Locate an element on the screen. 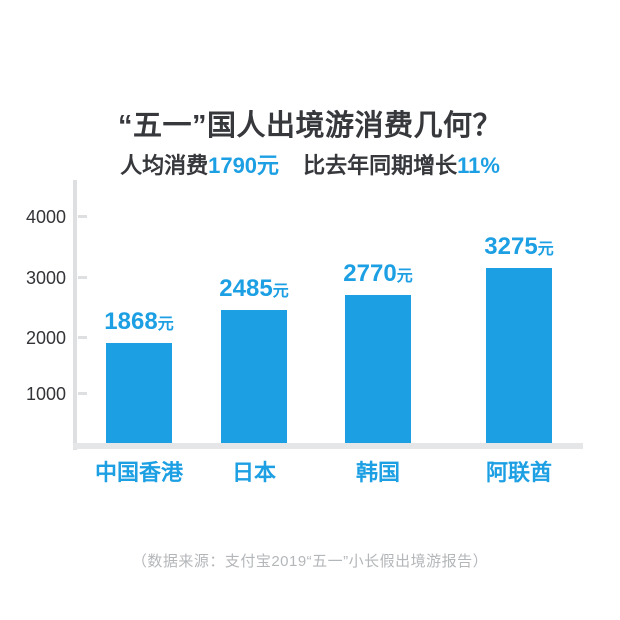 Image resolution: width=620 pixels, height=620 pixels. subtitle-middle: 比去年同期增长 is located at coordinates (380, 165).